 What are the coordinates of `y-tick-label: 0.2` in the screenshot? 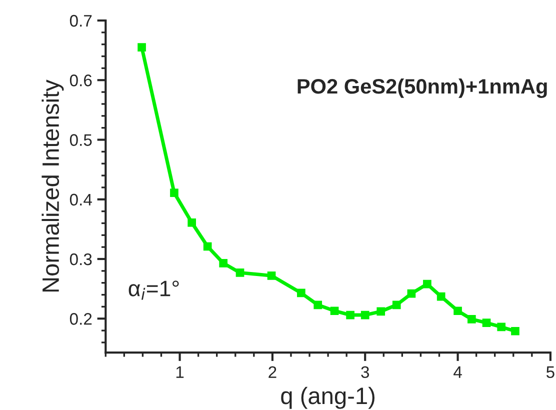 It's located at (81, 319).